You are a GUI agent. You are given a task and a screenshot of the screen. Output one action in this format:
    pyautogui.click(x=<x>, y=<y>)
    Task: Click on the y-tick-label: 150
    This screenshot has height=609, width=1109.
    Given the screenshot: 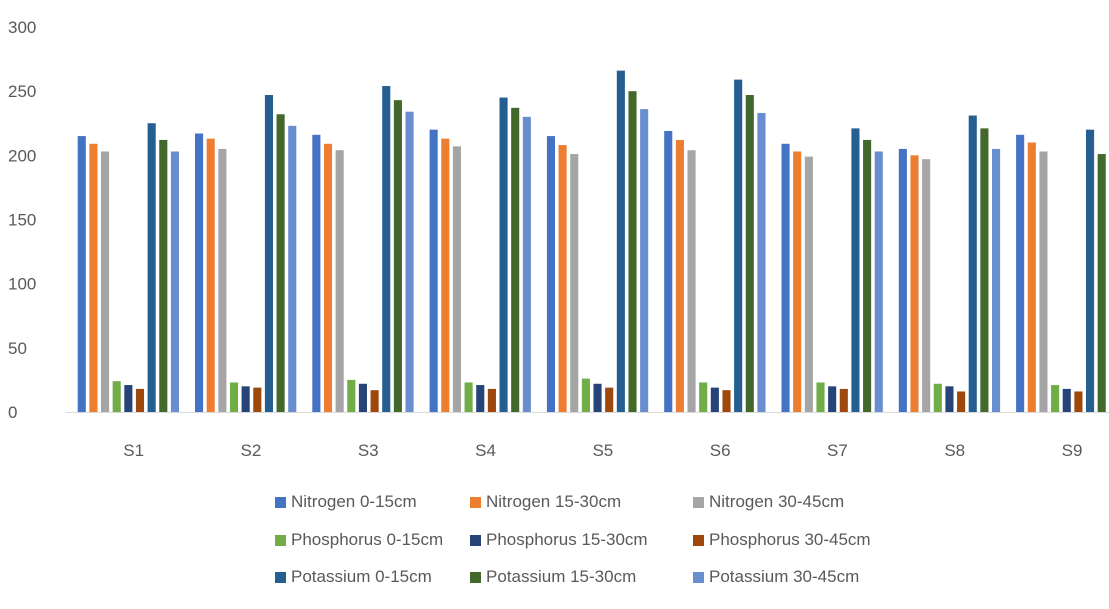 What is the action you would take?
    pyautogui.click(x=22, y=220)
    